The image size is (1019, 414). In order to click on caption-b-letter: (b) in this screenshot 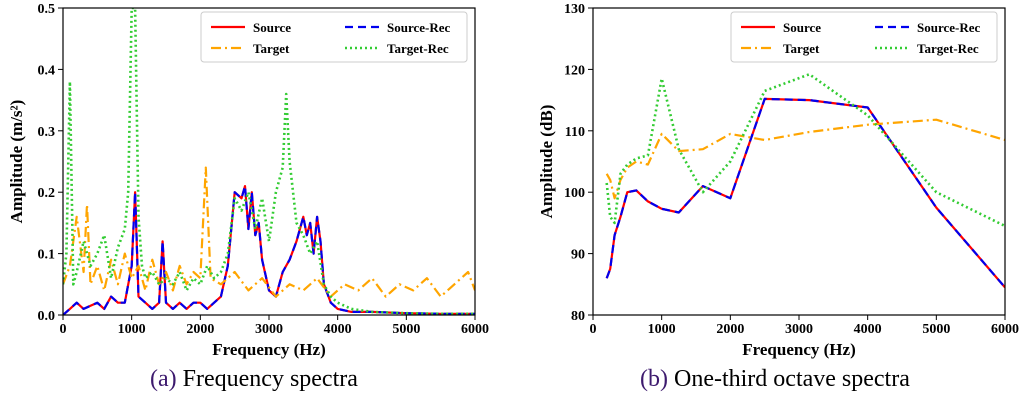, I will do `click(654, 379)`.